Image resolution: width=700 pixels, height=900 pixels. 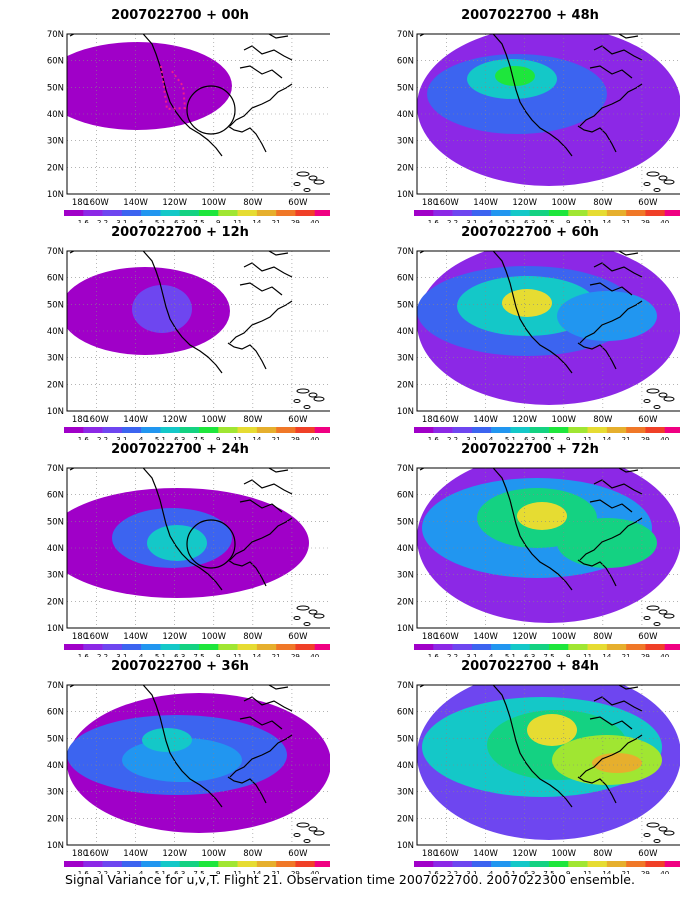 I want to click on panel-title: 2007022700 + 36h, so click(x=180, y=666).